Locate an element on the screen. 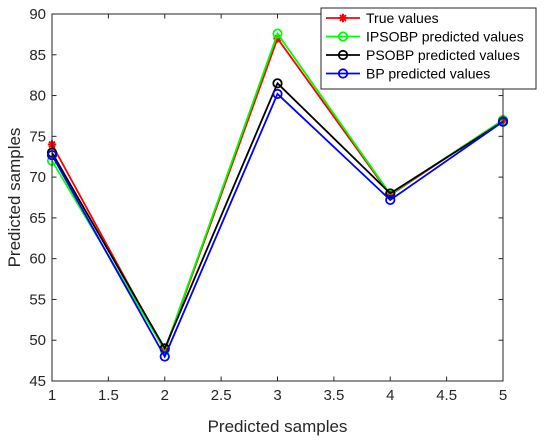 This screenshot has width=550, height=443. legend-item-1: IPSOBP predicted values is located at coordinates (425, 37).